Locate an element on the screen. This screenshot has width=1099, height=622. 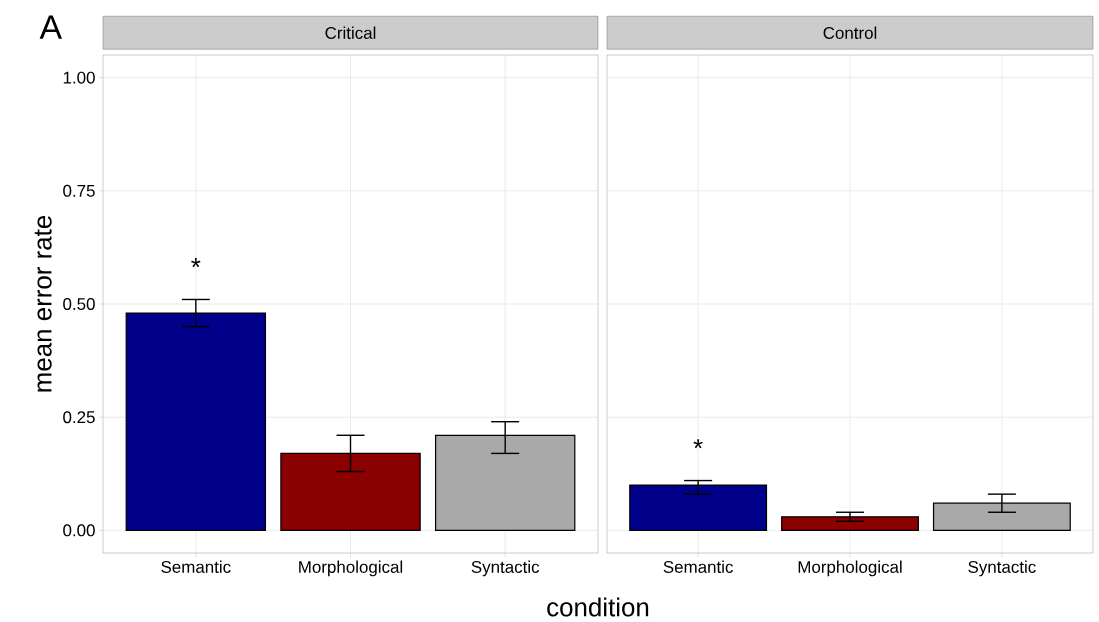
text: A is located at coordinates (51, 27).